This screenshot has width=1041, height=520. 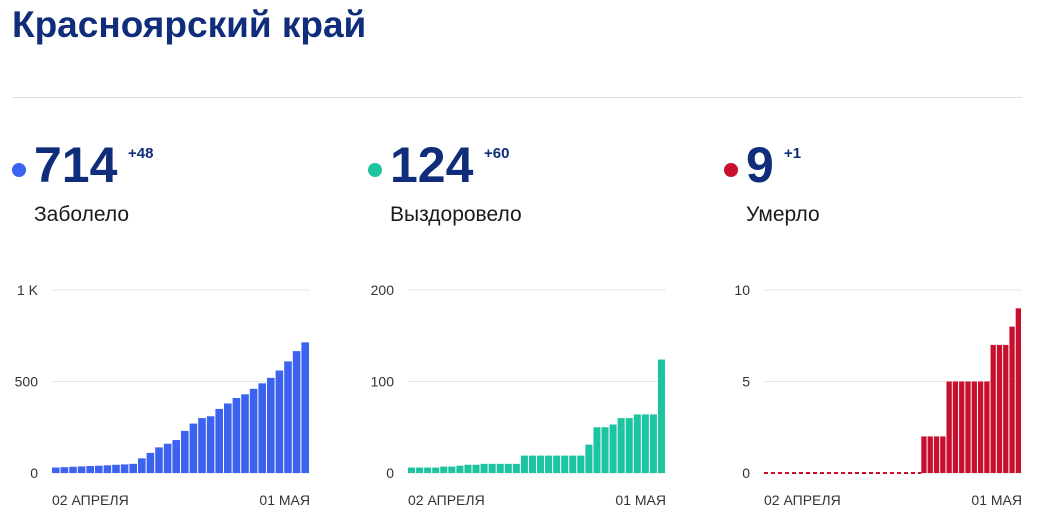 What do you see at coordinates (746, 382) in the screenshot?
I see `y-tick-label: 5` at bounding box center [746, 382].